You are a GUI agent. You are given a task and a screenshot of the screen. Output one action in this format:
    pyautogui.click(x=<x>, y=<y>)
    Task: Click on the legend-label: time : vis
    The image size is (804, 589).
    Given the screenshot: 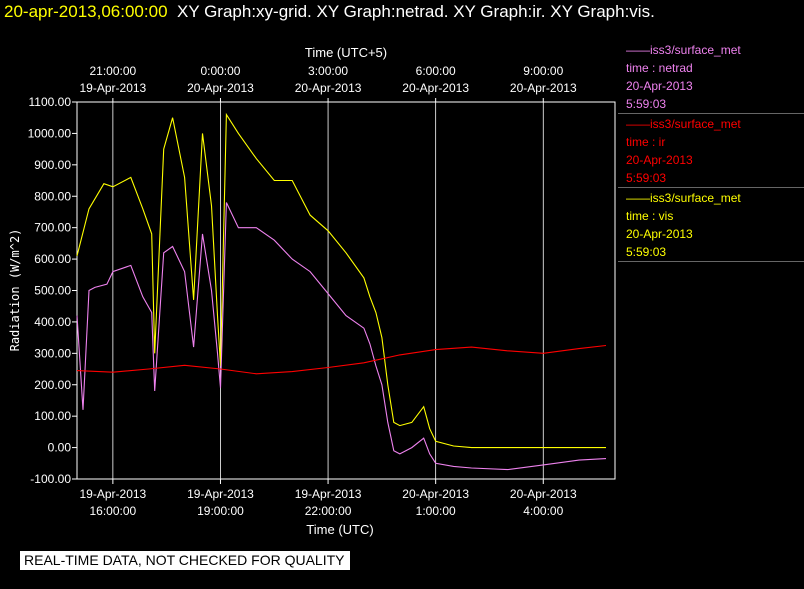 What is the action you would take?
    pyautogui.click(x=650, y=216)
    